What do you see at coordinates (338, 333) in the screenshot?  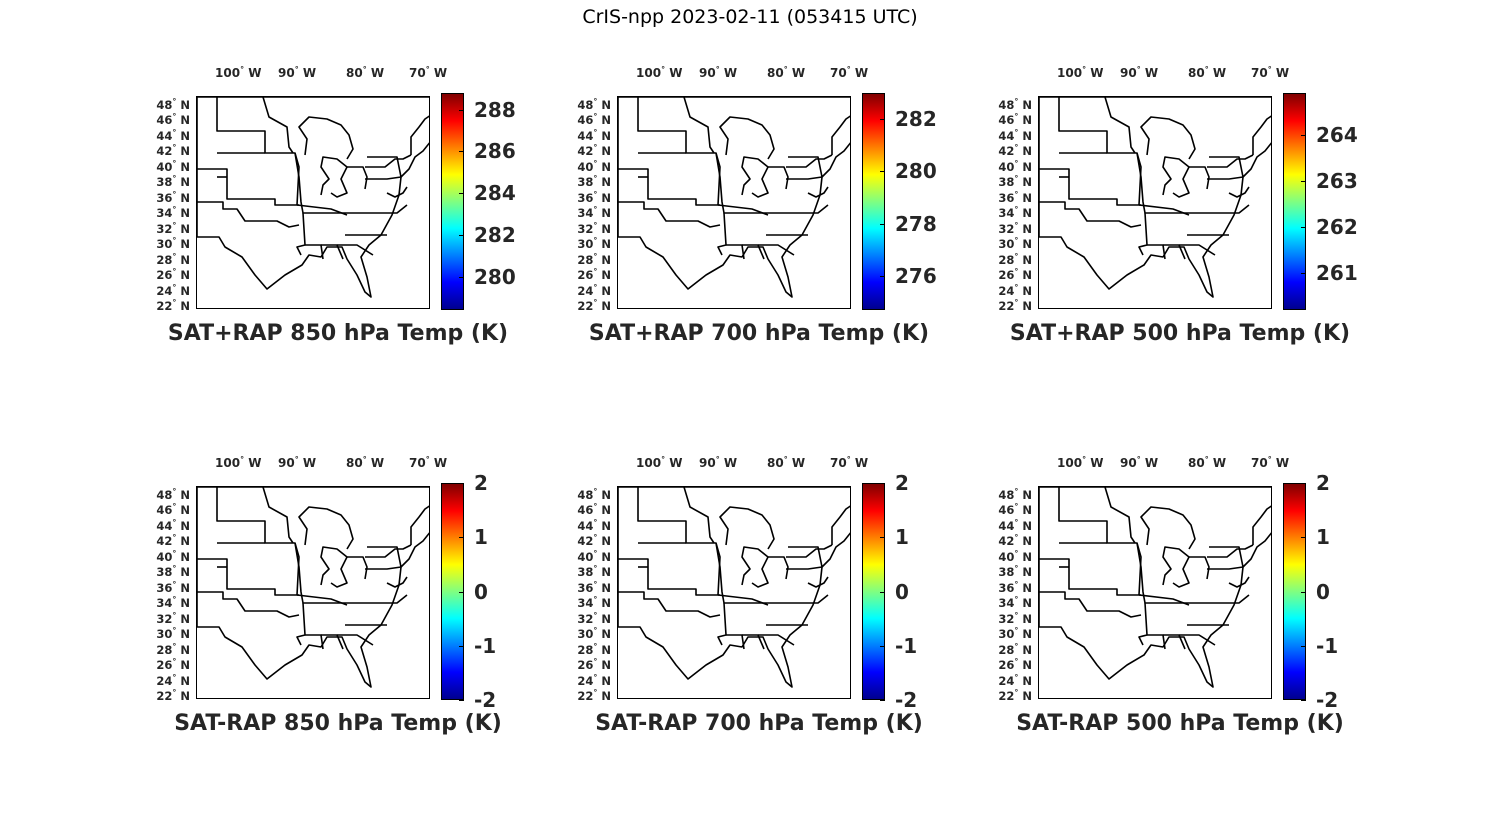 I see `panel-title: SAT+RAP 850 hPa Temp (K)` at bounding box center [338, 333].